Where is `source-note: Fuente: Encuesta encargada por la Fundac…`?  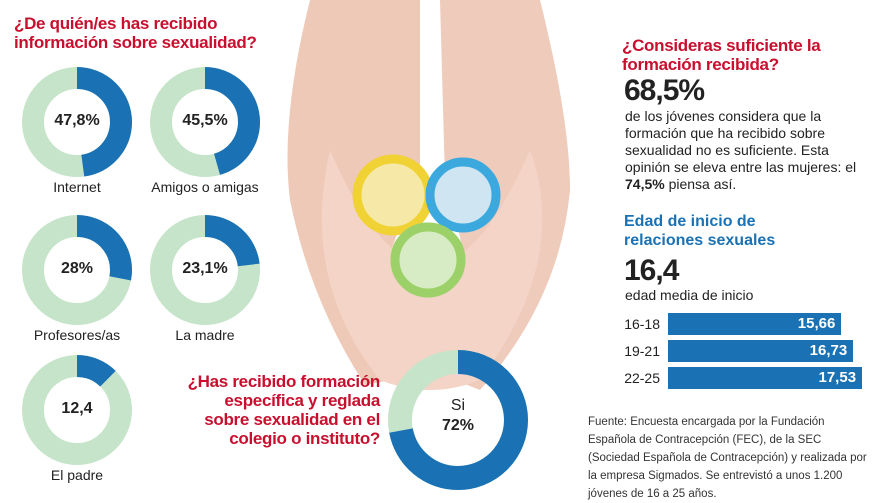
source-note: Fuente: Encuesta encargada por la Fundac… is located at coordinates (727, 458).